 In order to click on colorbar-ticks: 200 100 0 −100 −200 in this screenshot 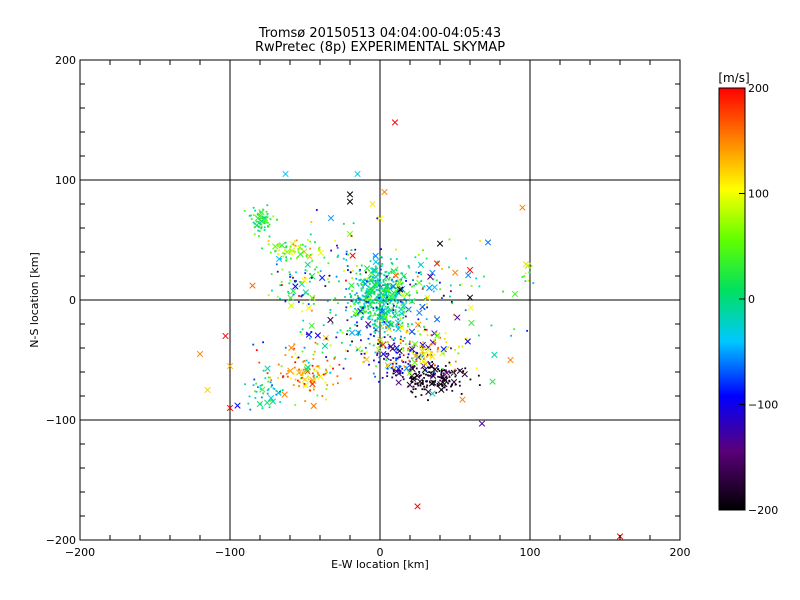, I will do `click(758, 299)`.